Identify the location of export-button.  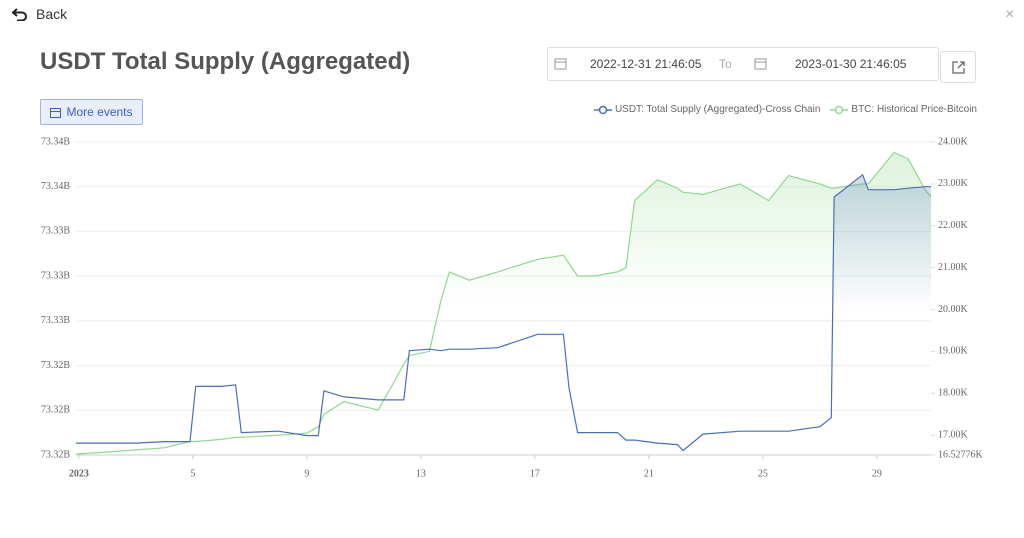
(958, 67).